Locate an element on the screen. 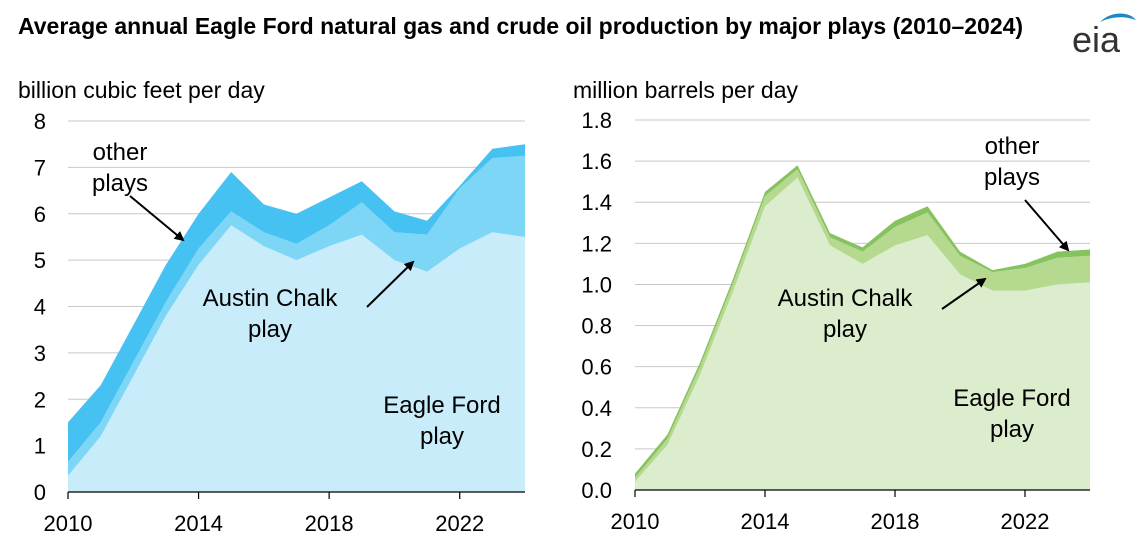 This screenshot has width=1148, height=558. oil-x-tick-label: 2018 is located at coordinates (895, 521).